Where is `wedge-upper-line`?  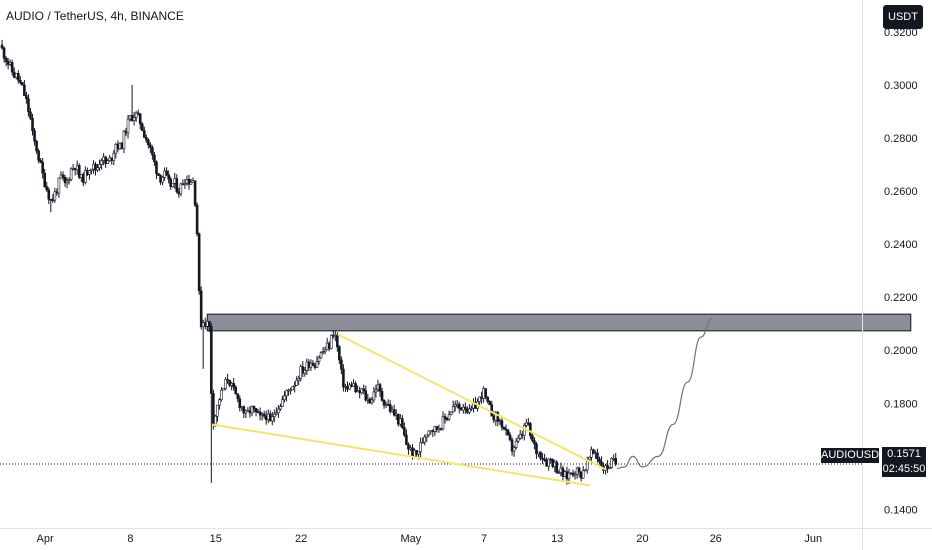
wedge-upper-line is located at coordinates (472, 402).